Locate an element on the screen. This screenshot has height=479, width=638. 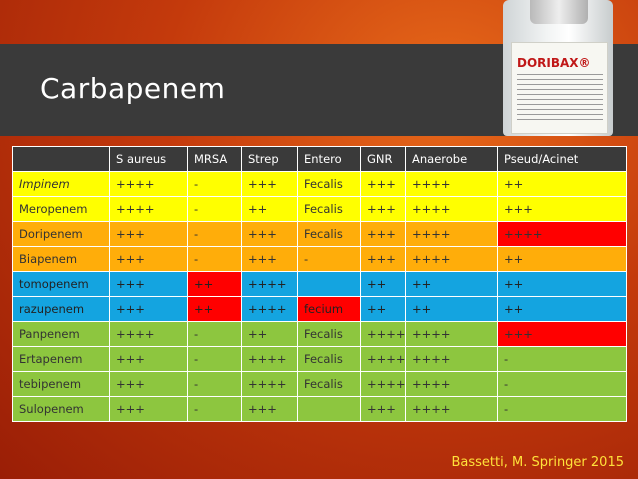
vial-cap is located at coordinates (559, 12).